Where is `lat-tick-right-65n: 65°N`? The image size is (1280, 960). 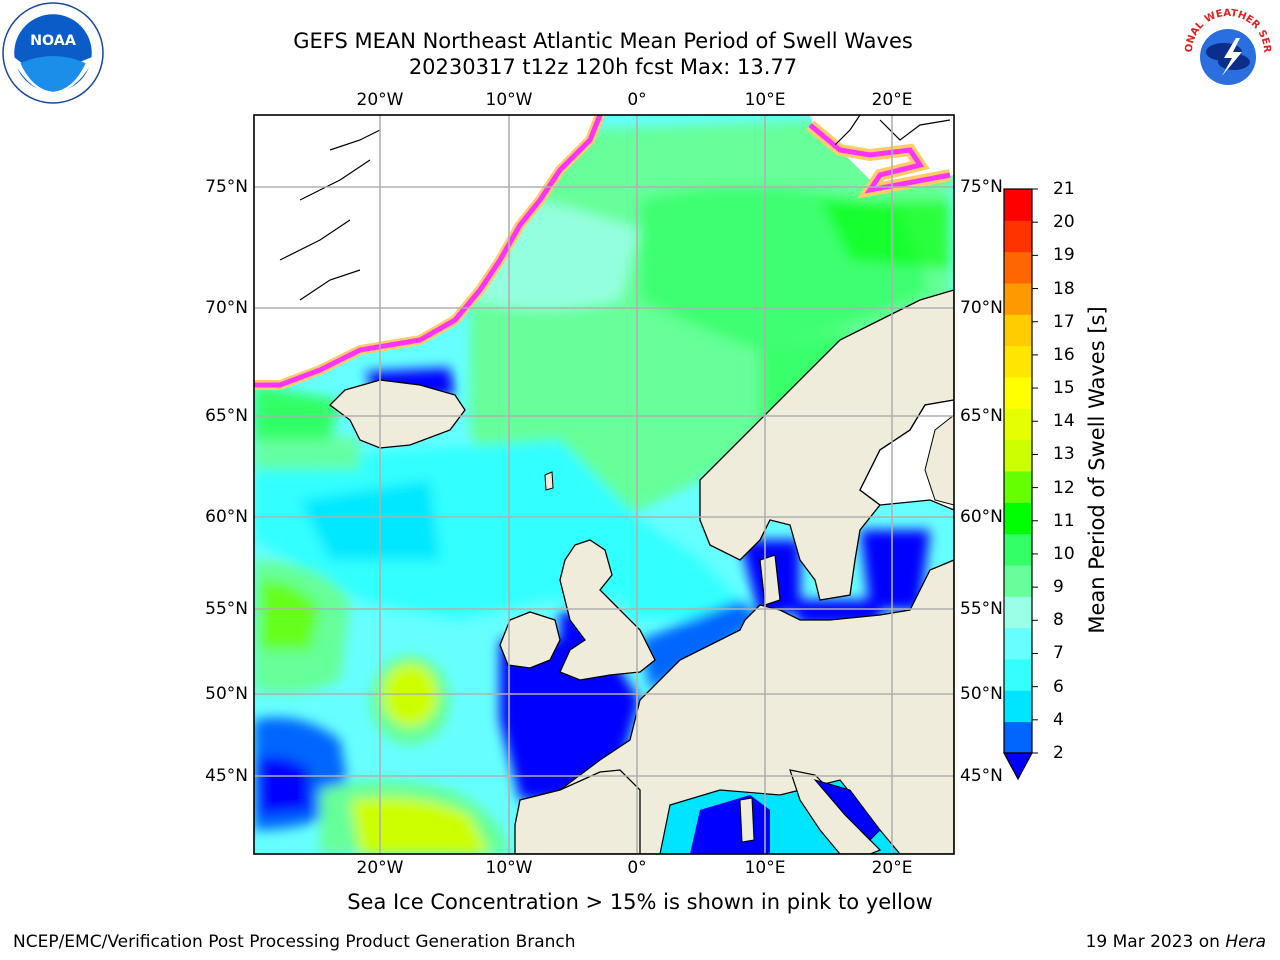 lat-tick-right-65n: 65°N is located at coordinates (981, 416).